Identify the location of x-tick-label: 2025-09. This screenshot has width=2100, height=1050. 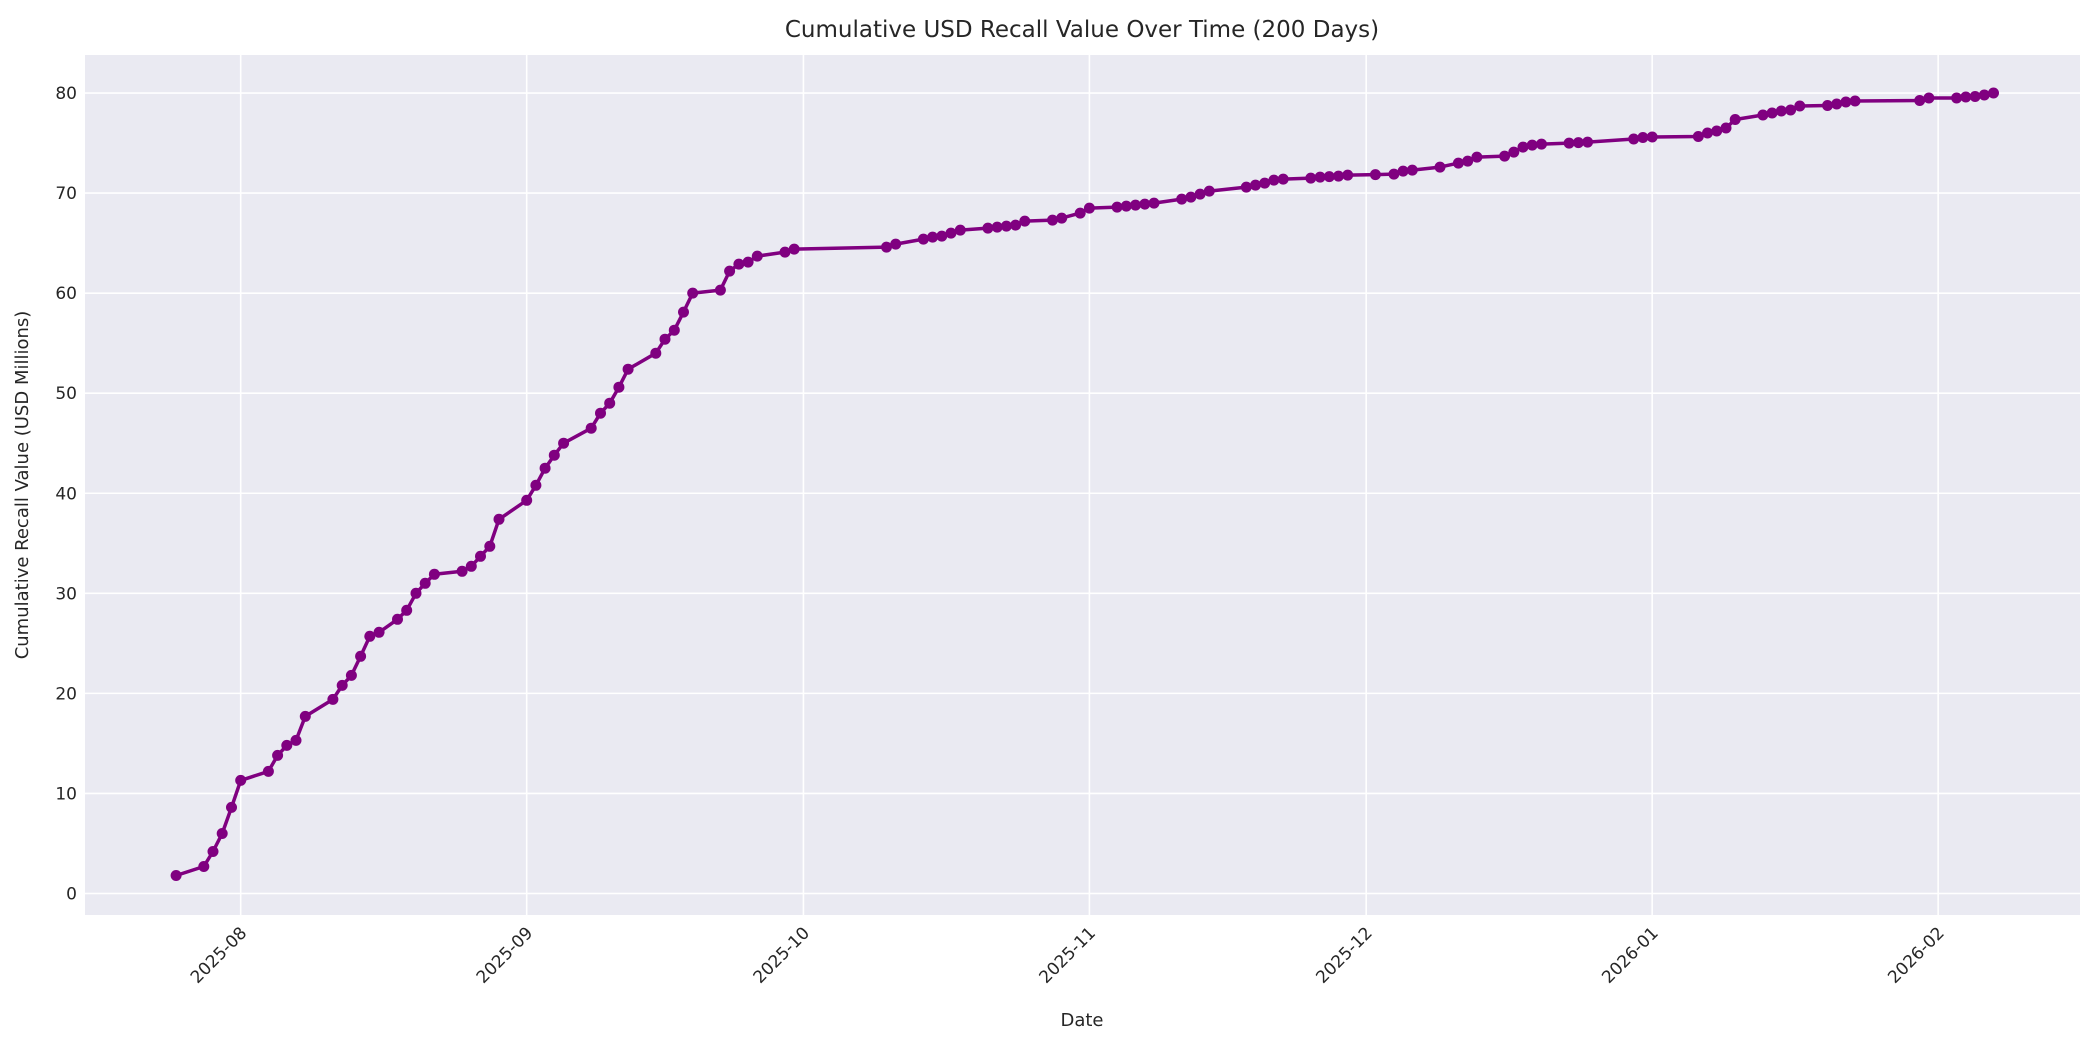
(505, 955).